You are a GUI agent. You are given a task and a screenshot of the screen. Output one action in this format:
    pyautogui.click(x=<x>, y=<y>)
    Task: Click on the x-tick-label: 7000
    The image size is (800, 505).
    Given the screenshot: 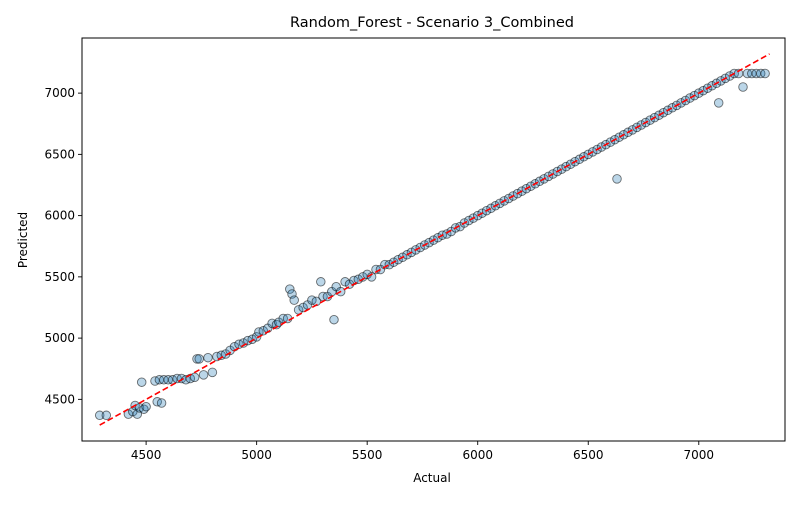 What is the action you would take?
    pyautogui.click(x=699, y=455)
    